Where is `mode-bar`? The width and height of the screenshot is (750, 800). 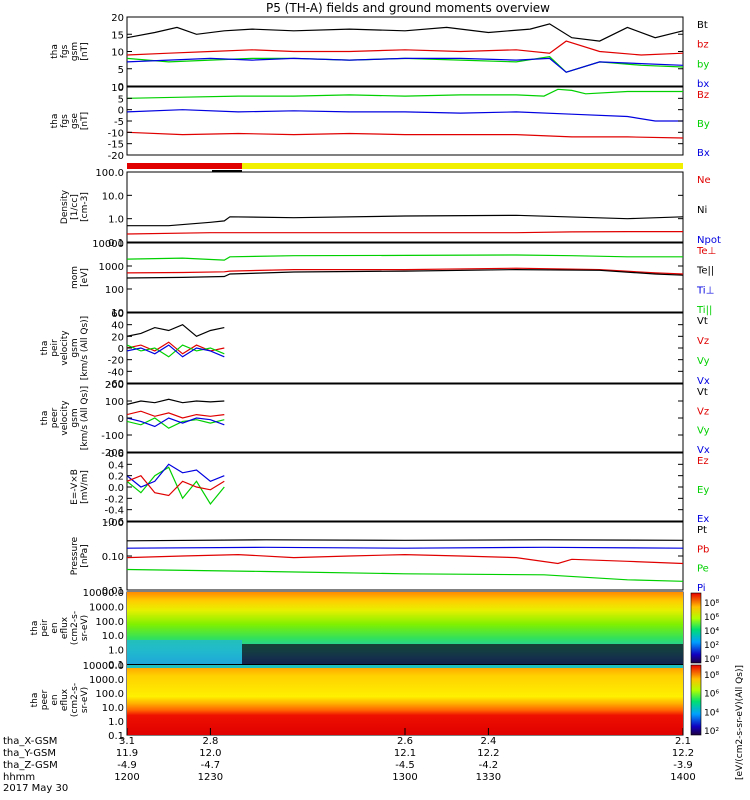 mode-bar is located at coordinates (405, 167).